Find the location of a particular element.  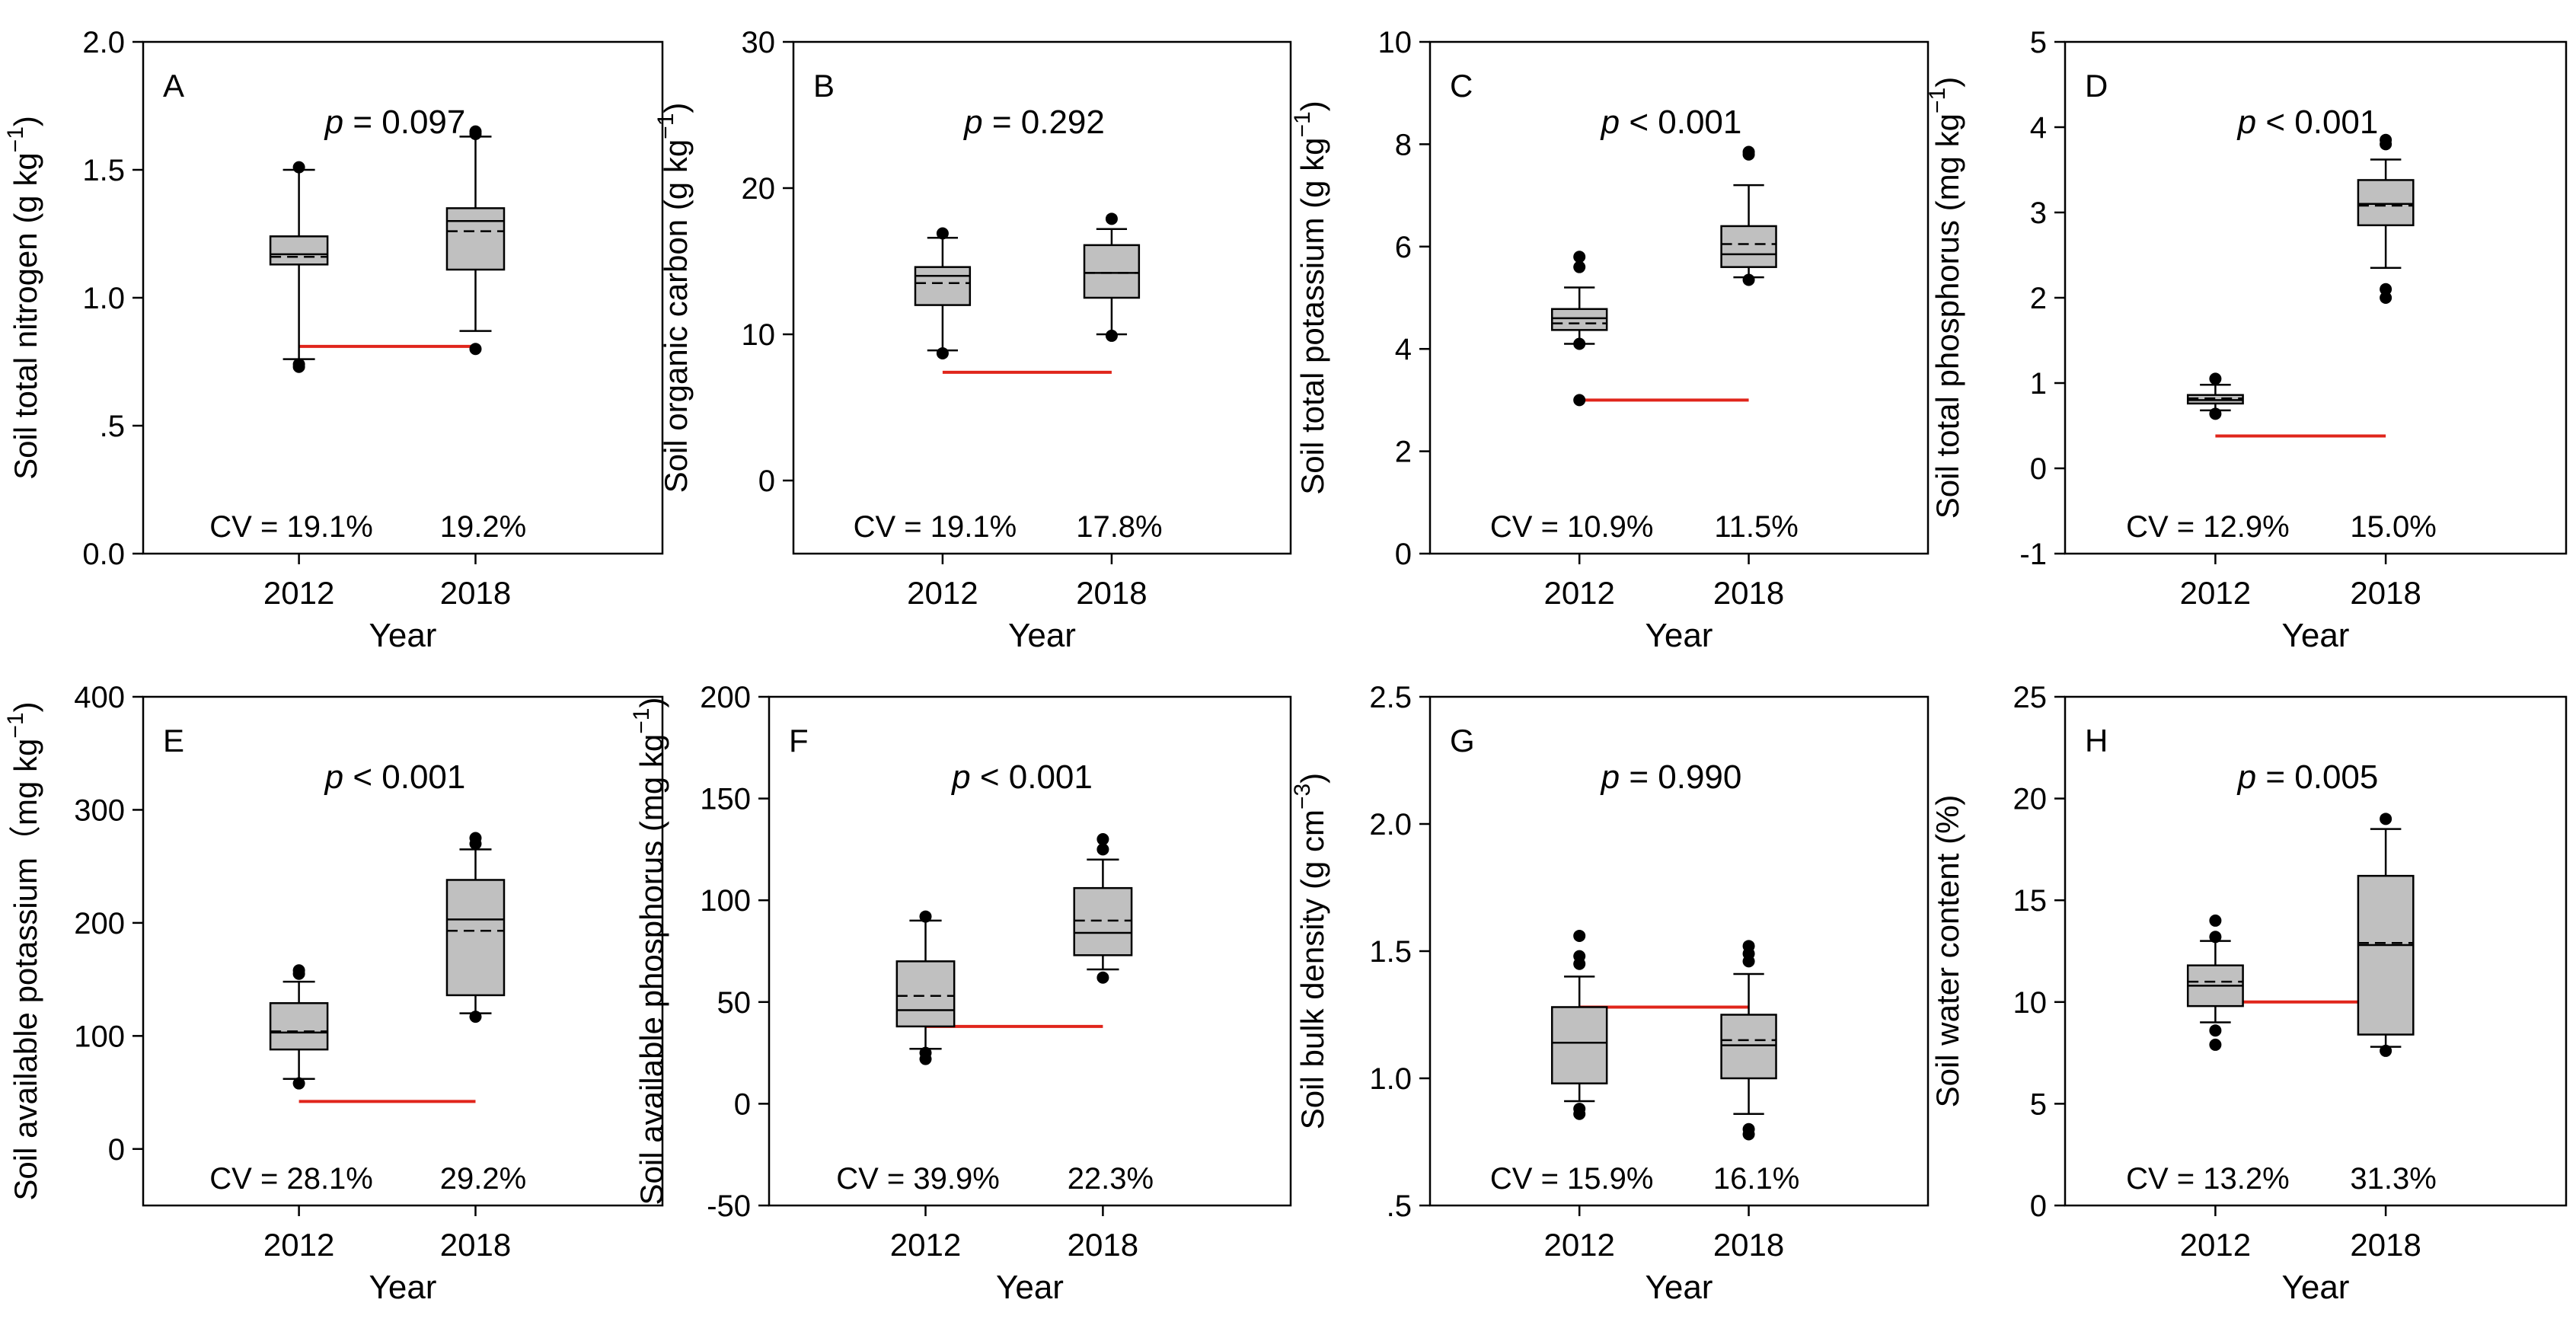

cv-label: CV = 28.1% is located at coordinates (291, 1179).